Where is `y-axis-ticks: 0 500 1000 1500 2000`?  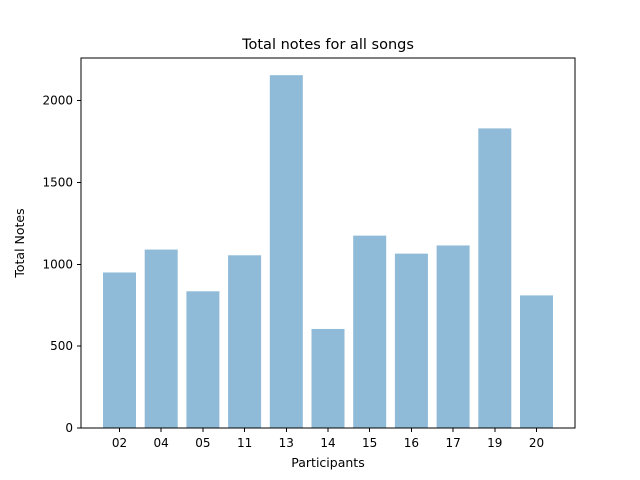 y-axis-ticks: 0 500 1000 1500 2000 is located at coordinates (61, 264).